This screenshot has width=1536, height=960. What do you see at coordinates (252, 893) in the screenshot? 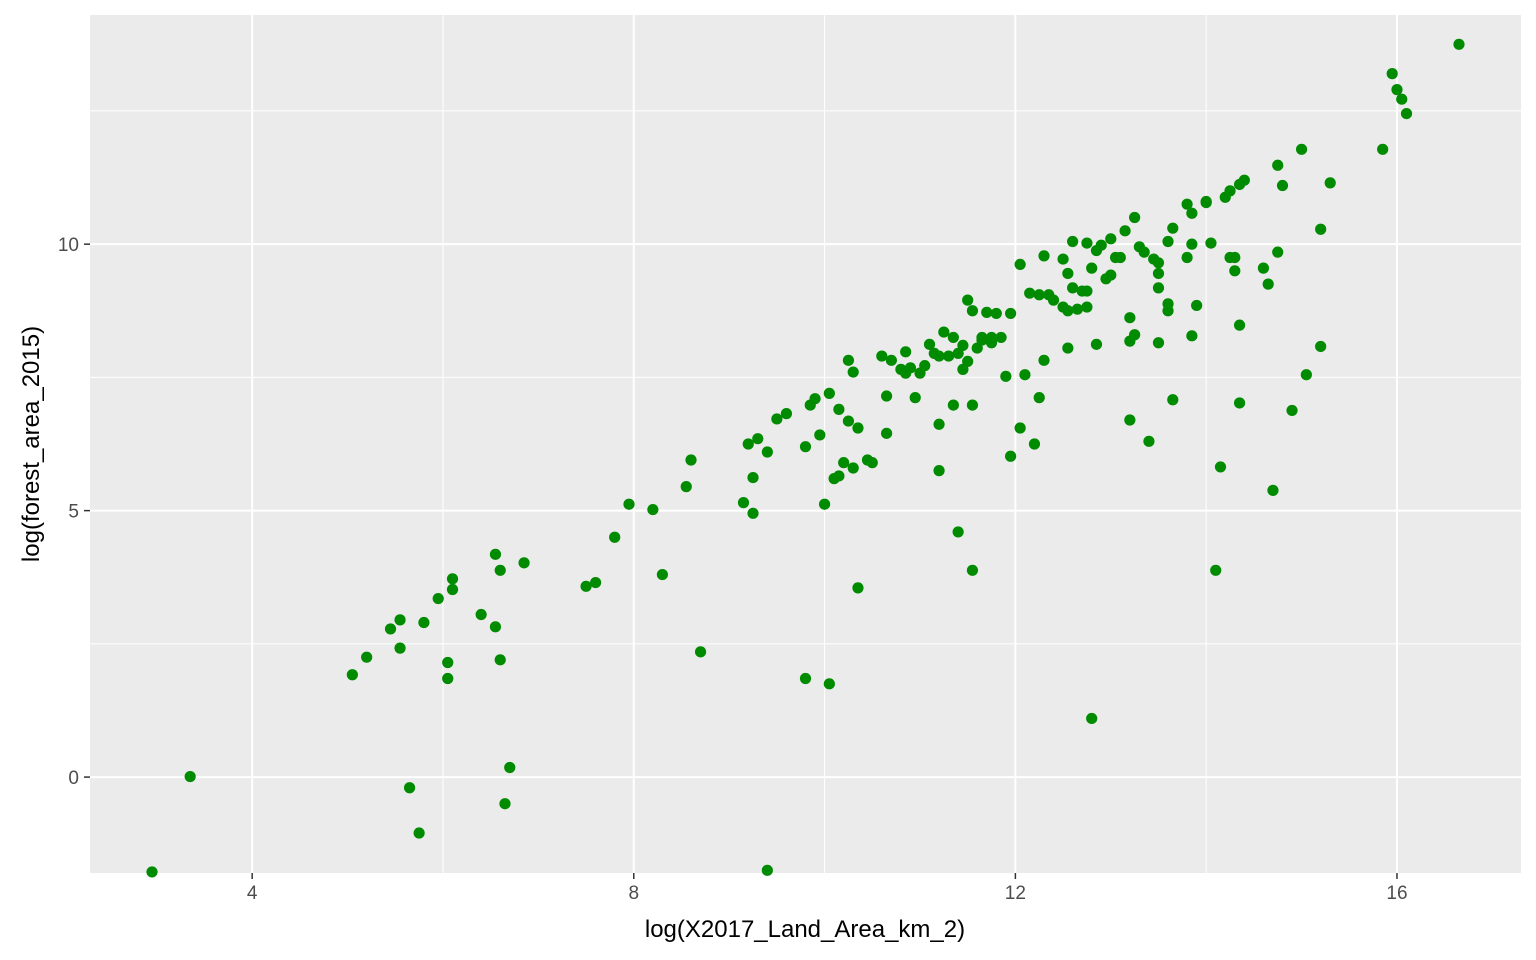
I see `x-tick-label: 4` at bounding box center [252, 893].